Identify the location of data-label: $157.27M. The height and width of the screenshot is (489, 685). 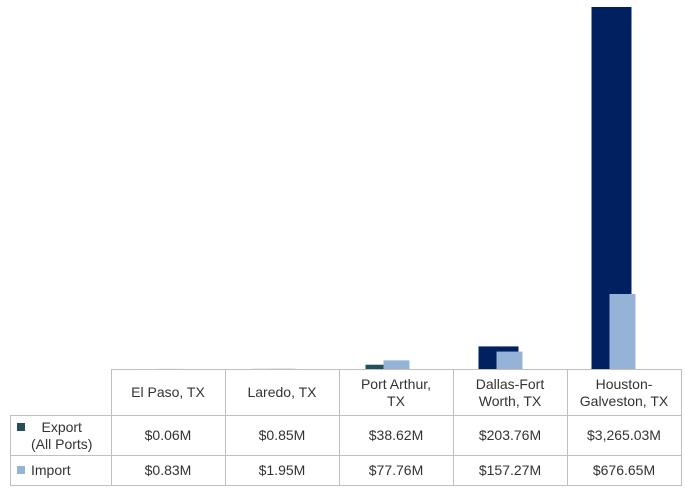
(510, 470).